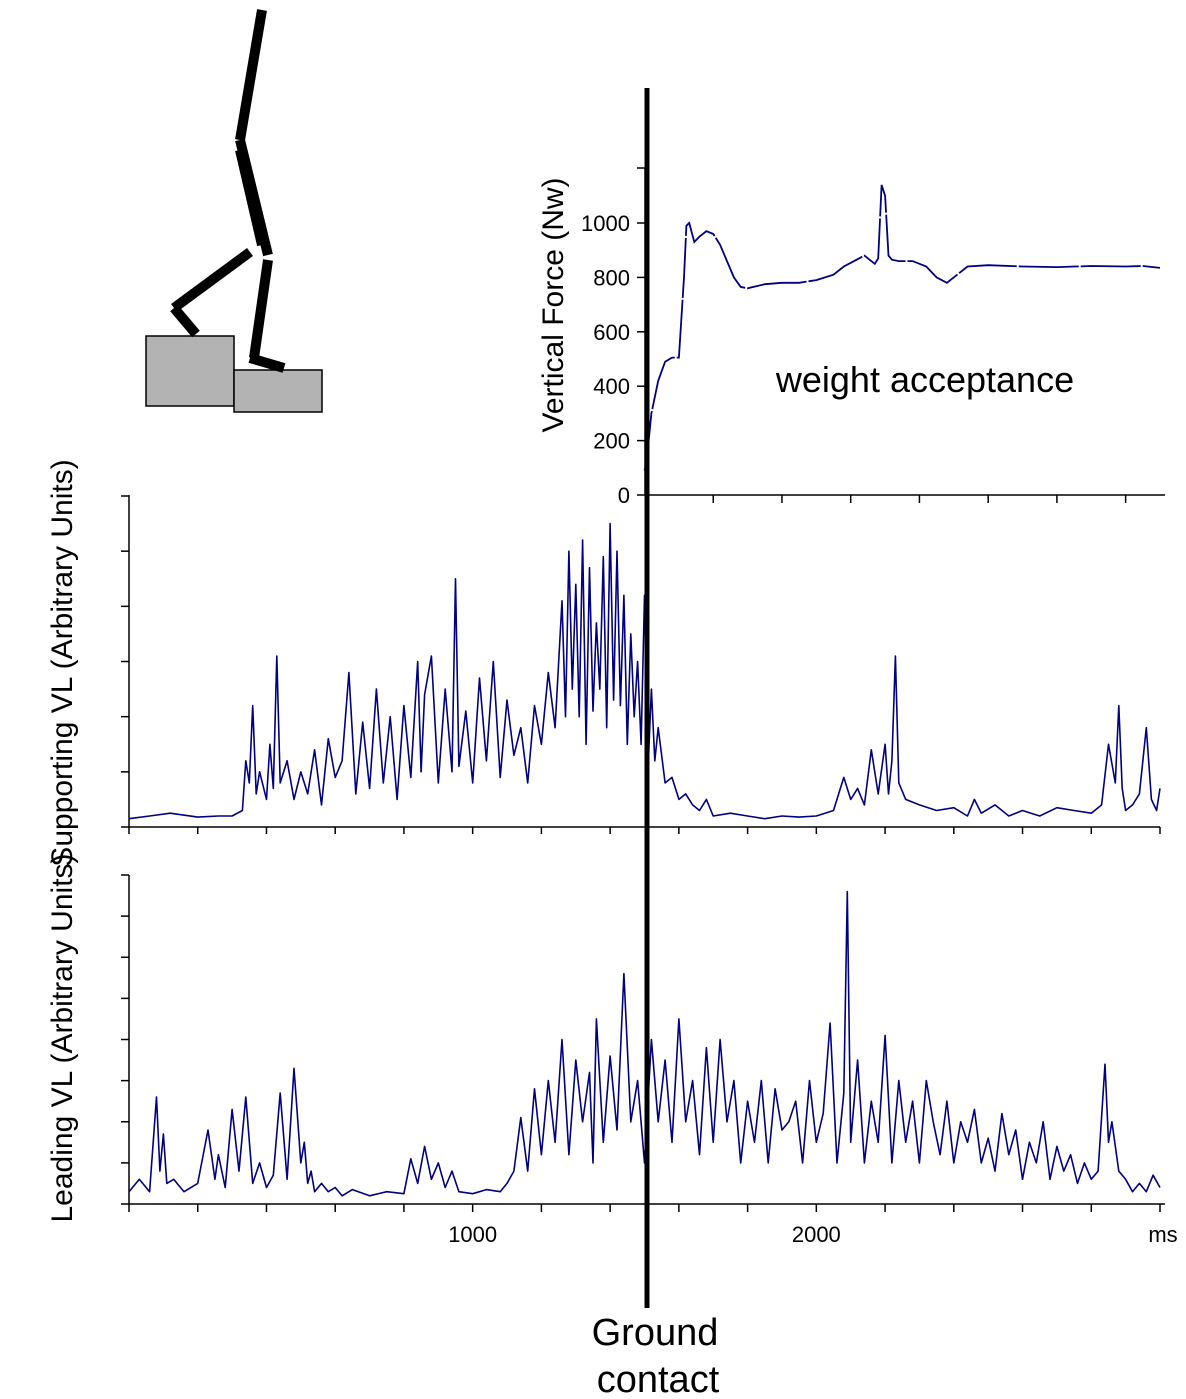  I want to click on ground-contact-marker: Ground contact, so click(656, 743).